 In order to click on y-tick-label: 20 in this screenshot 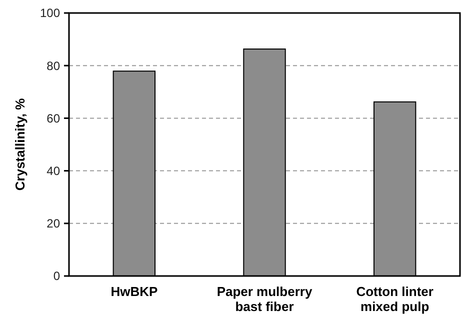, I will do `click(53, 223)`.